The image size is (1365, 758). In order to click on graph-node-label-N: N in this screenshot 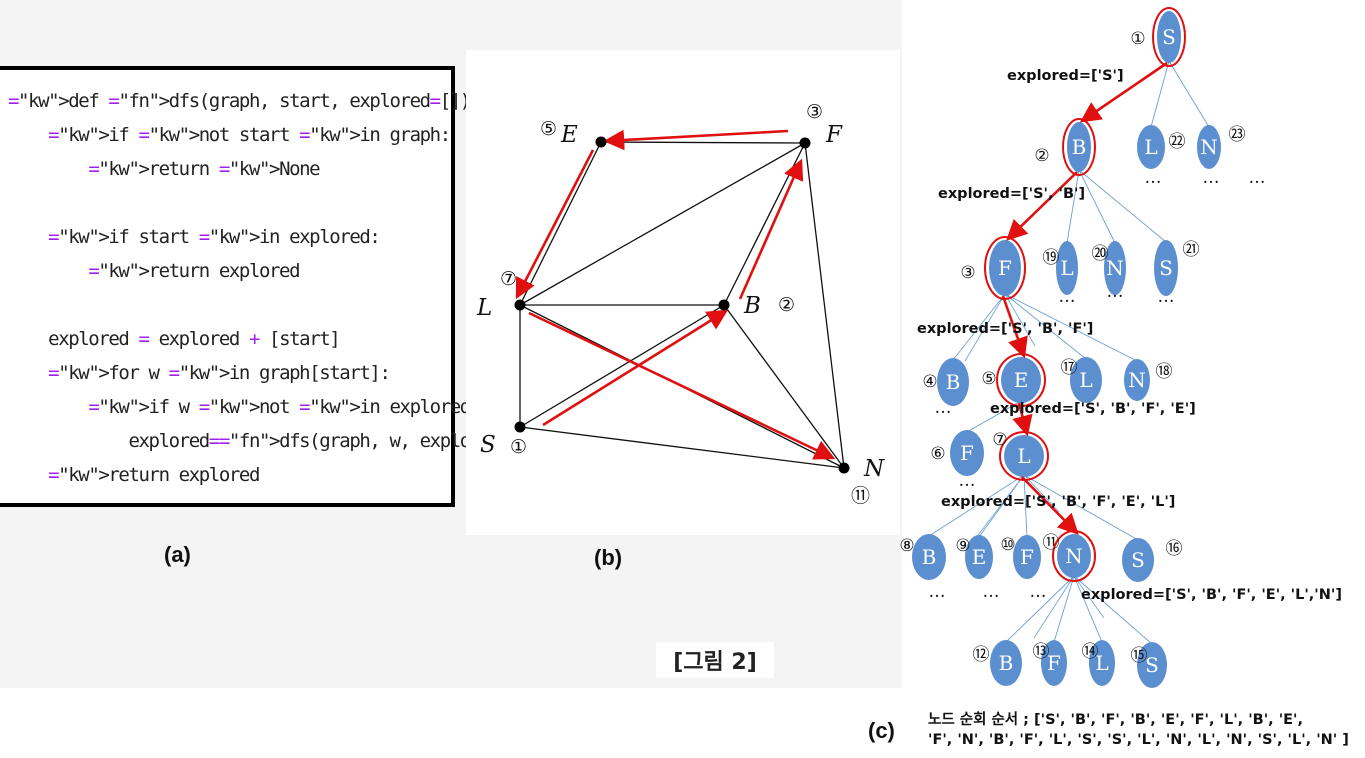, I will do `click(874, 469)`.